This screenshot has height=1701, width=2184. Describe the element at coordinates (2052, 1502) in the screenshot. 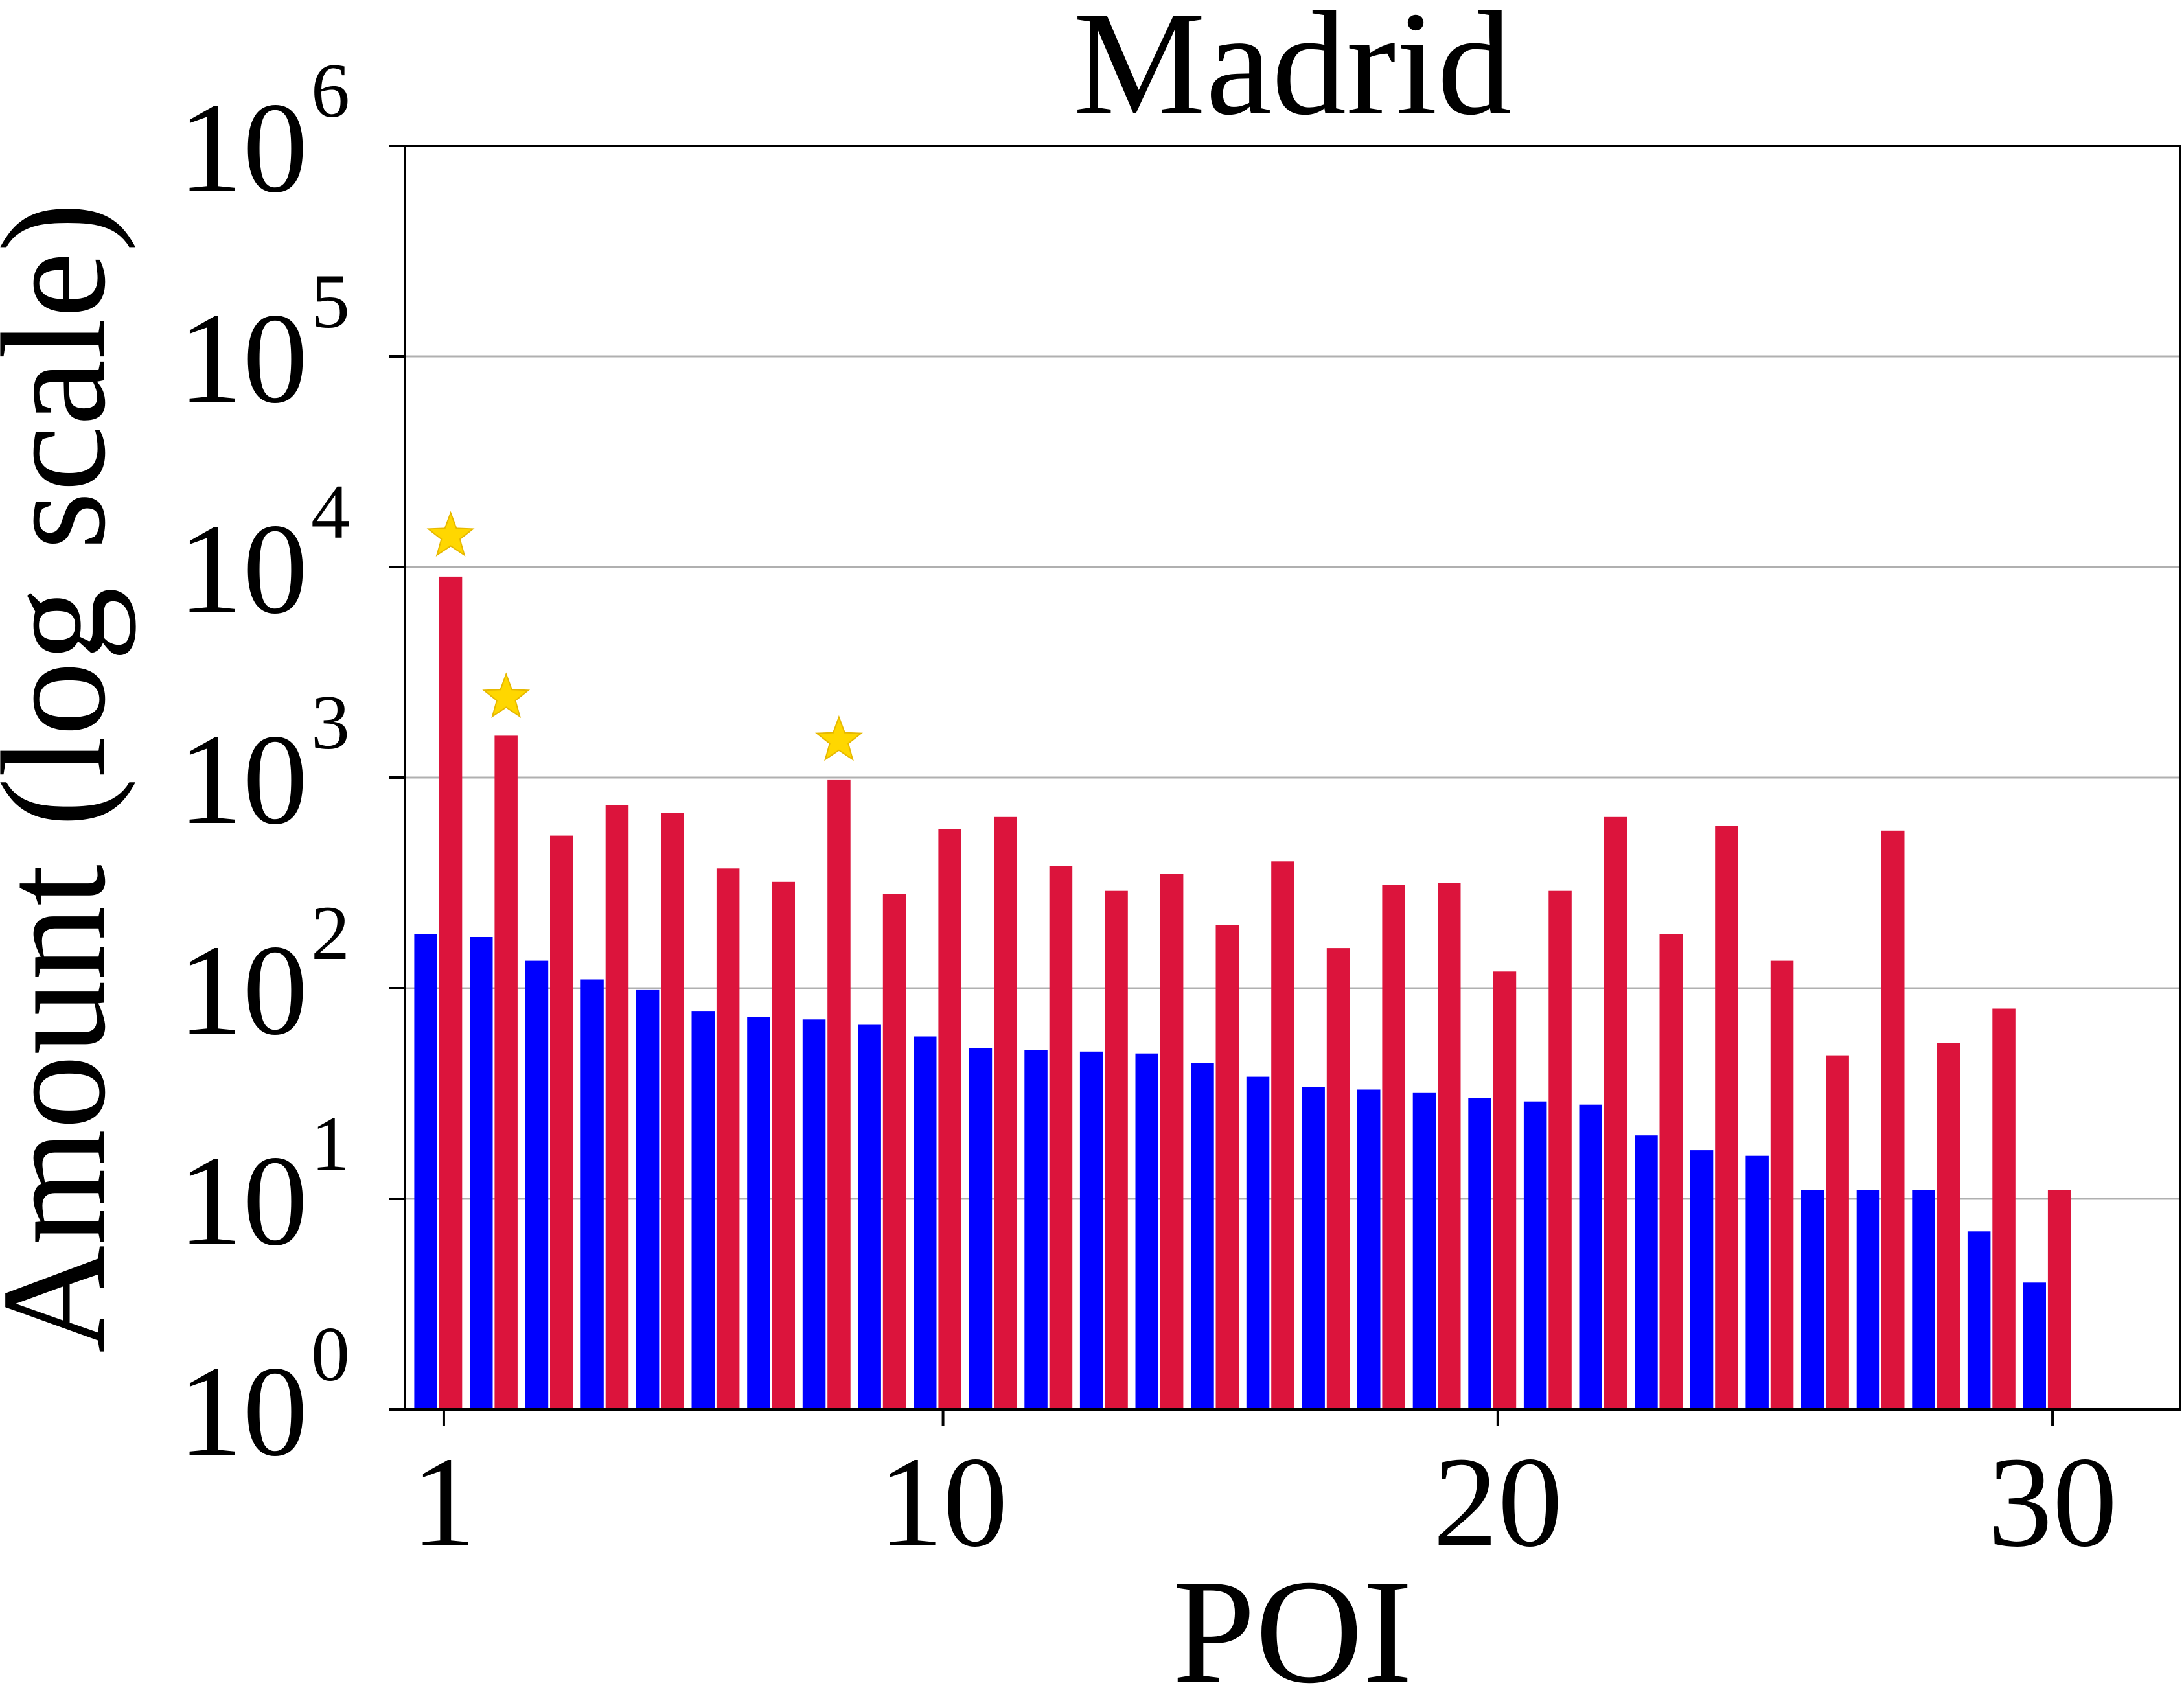

I see `x-tick-label: 30` at that location.